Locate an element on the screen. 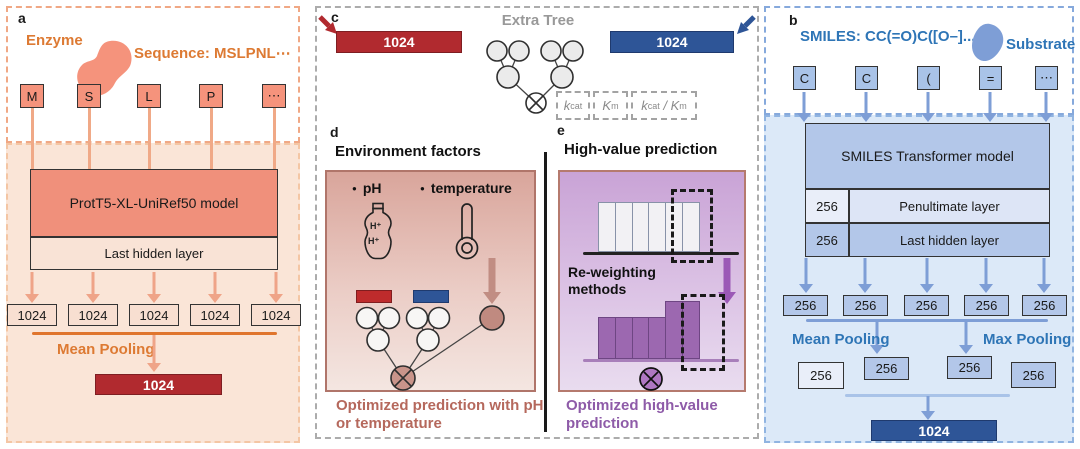  high-value-highlight-rect is located at coordinates (703, 332).